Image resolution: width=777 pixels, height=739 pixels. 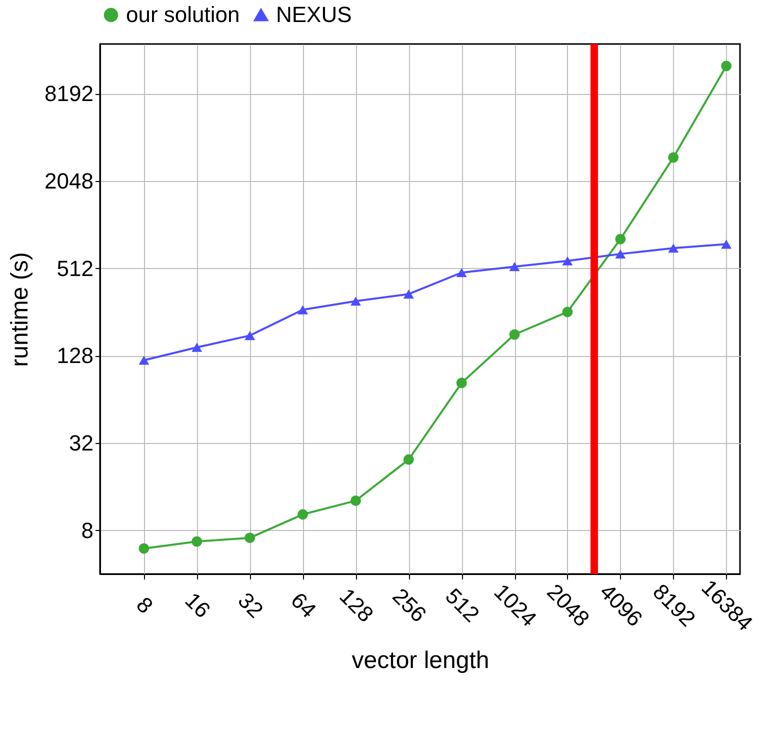 I want to click on x-tick-label: 32, so click(x=250, y=605).